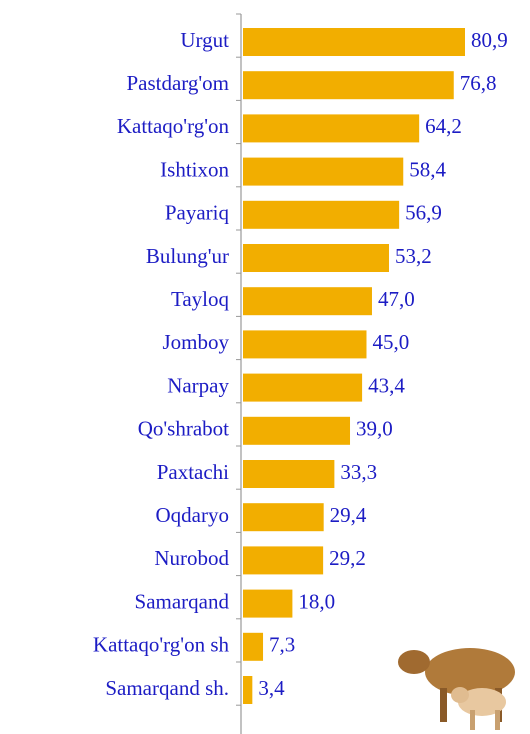 The width and height of the screenshot is (530, 734). Describe the element at coordinates (177, 83) in the screenshot. I see `category-label: Pastdarg'om` at that location.